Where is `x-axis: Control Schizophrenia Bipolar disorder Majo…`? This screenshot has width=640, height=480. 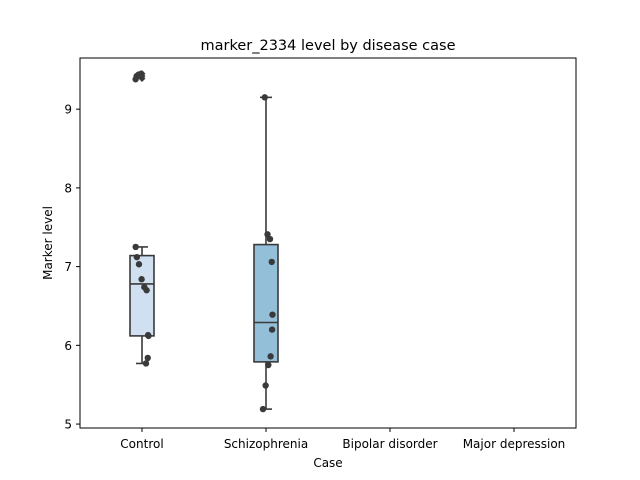
x-axis: Control Schizophrenia Bipolar disorder Majo… is located at coordinates (342, 439).